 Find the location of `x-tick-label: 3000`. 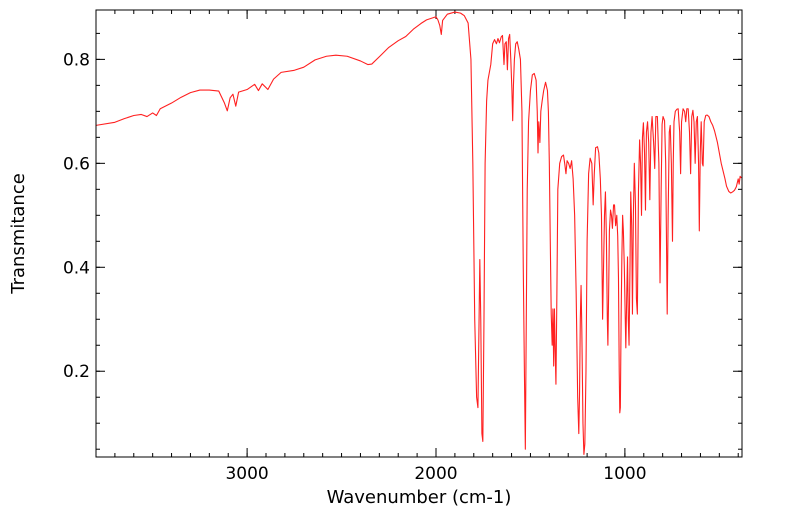

x-tick-label: 3000 is located at coordinates (246, 474).